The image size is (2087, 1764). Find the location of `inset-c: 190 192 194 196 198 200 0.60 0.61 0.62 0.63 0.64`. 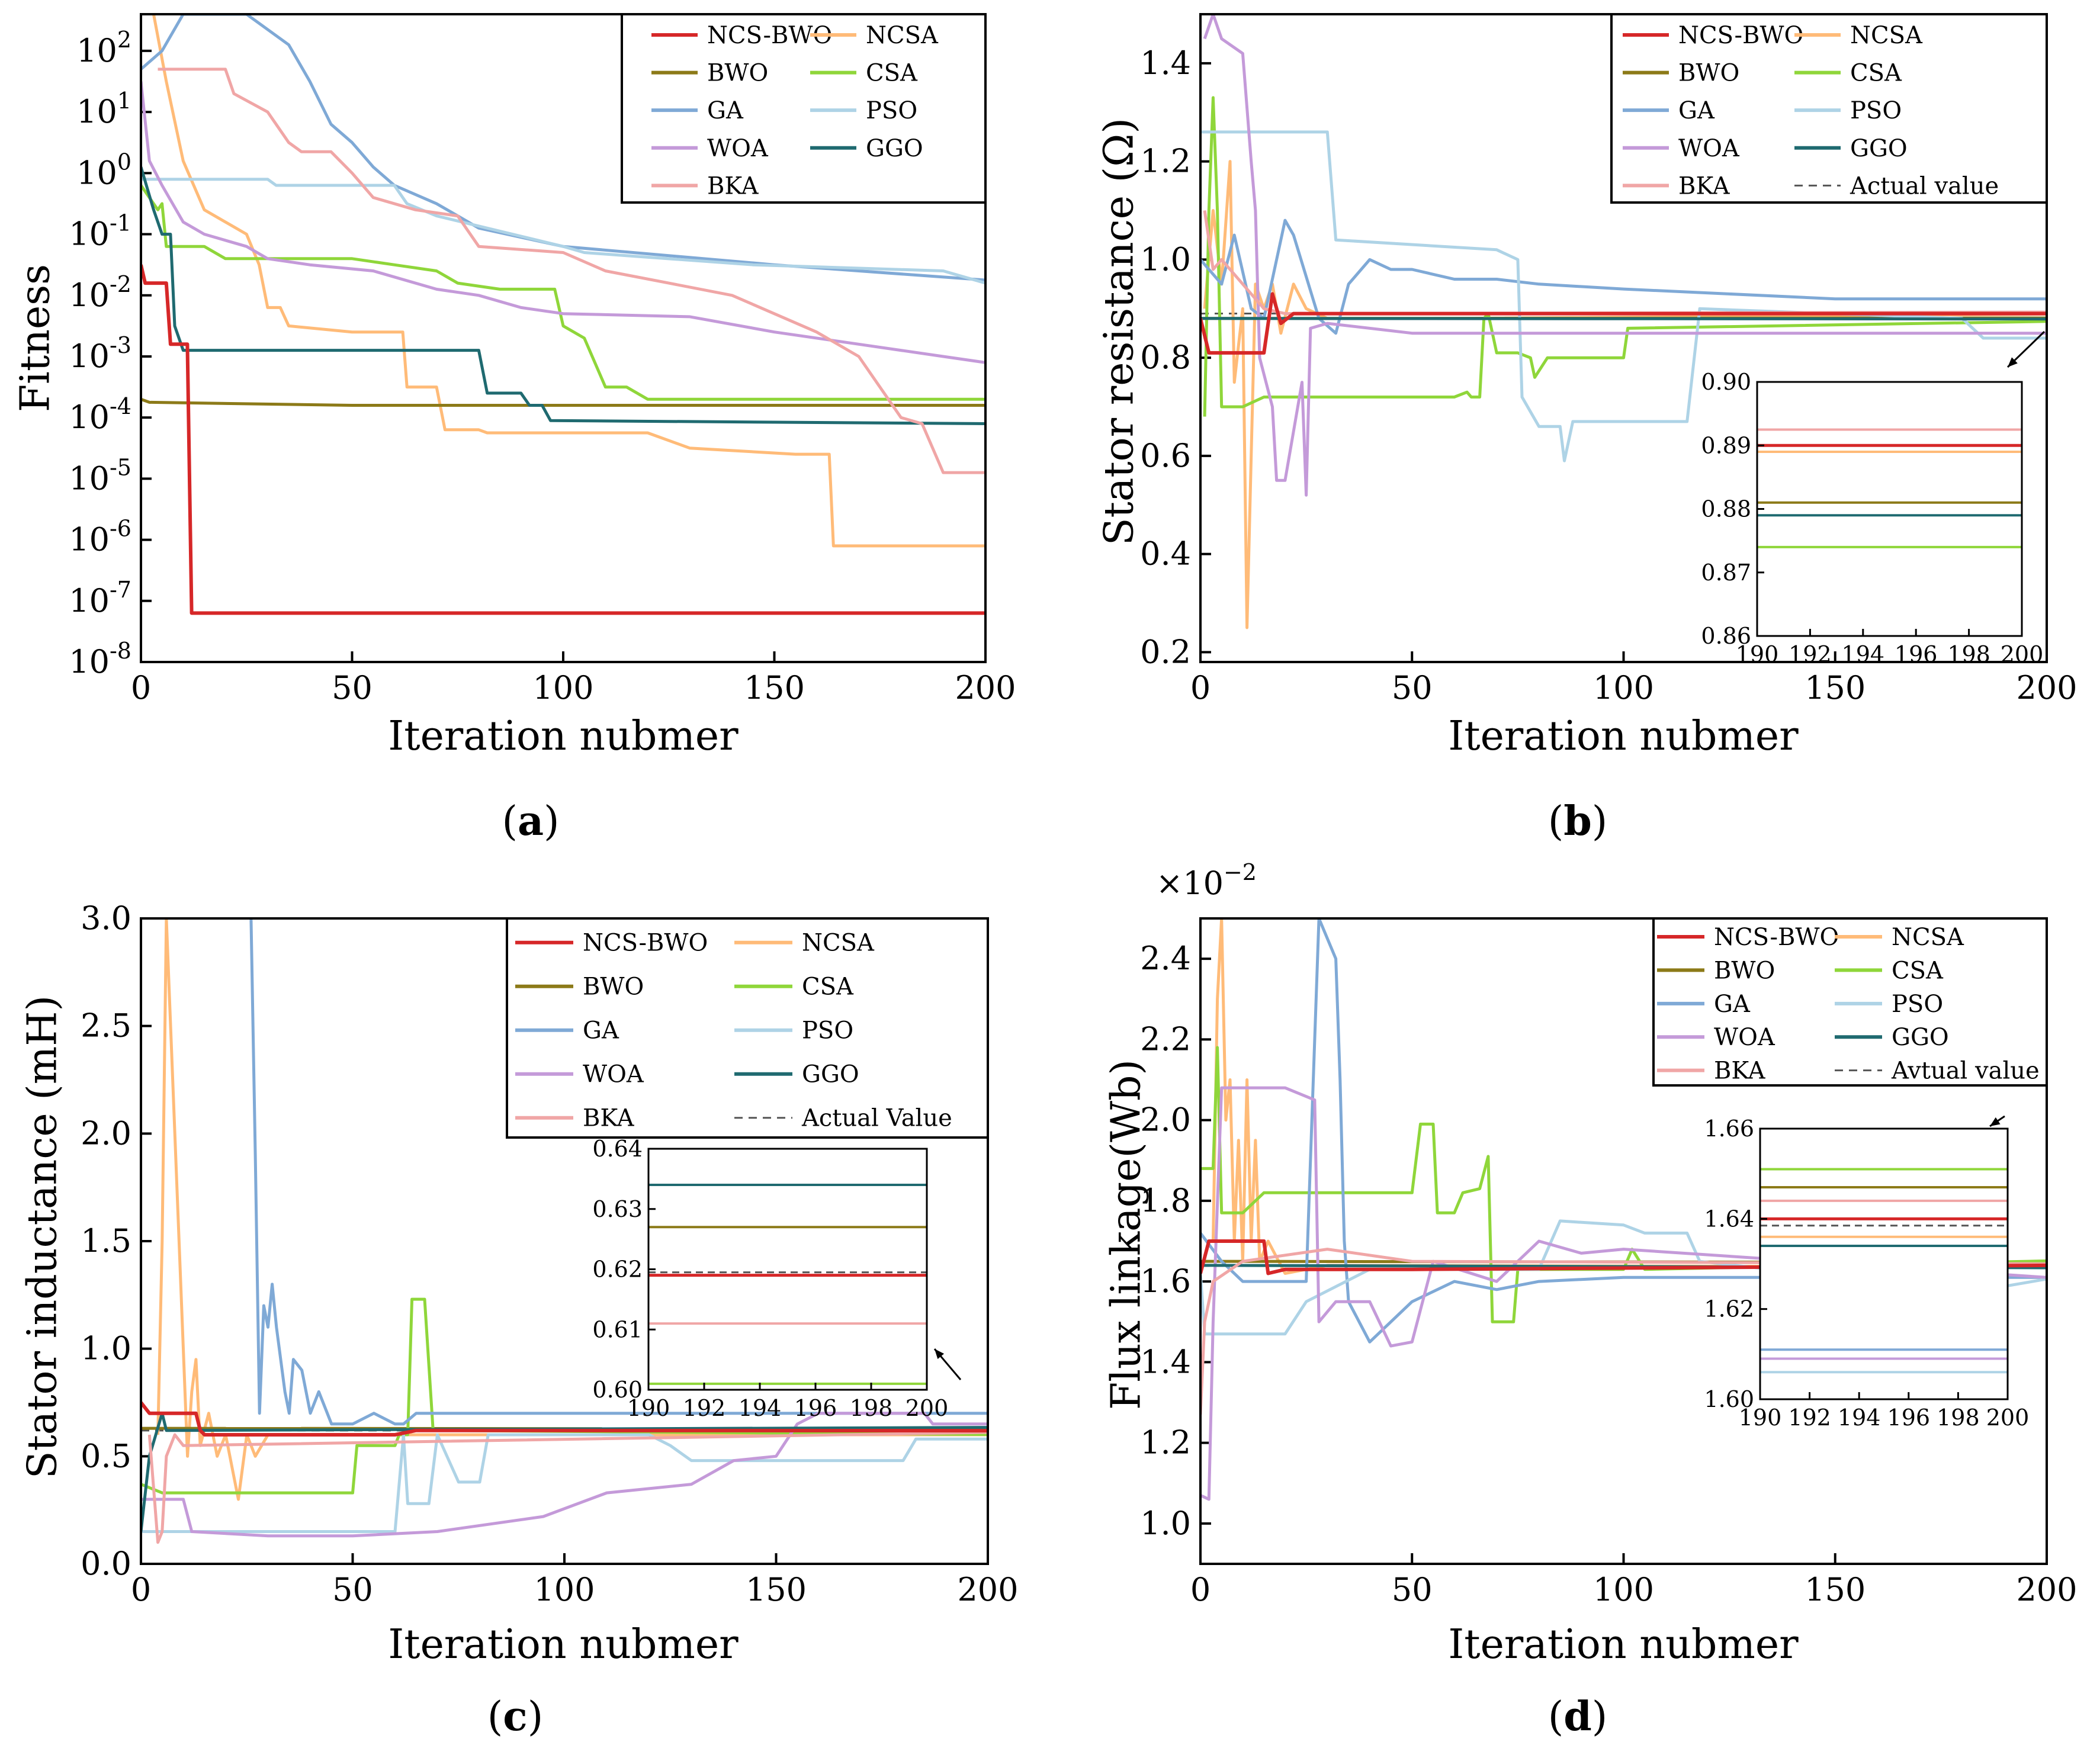

inset-c: 190 192 194 196 198 200 0.60 0.61 0.62 0.63 0.64 is located at coordinates (777, 1278).